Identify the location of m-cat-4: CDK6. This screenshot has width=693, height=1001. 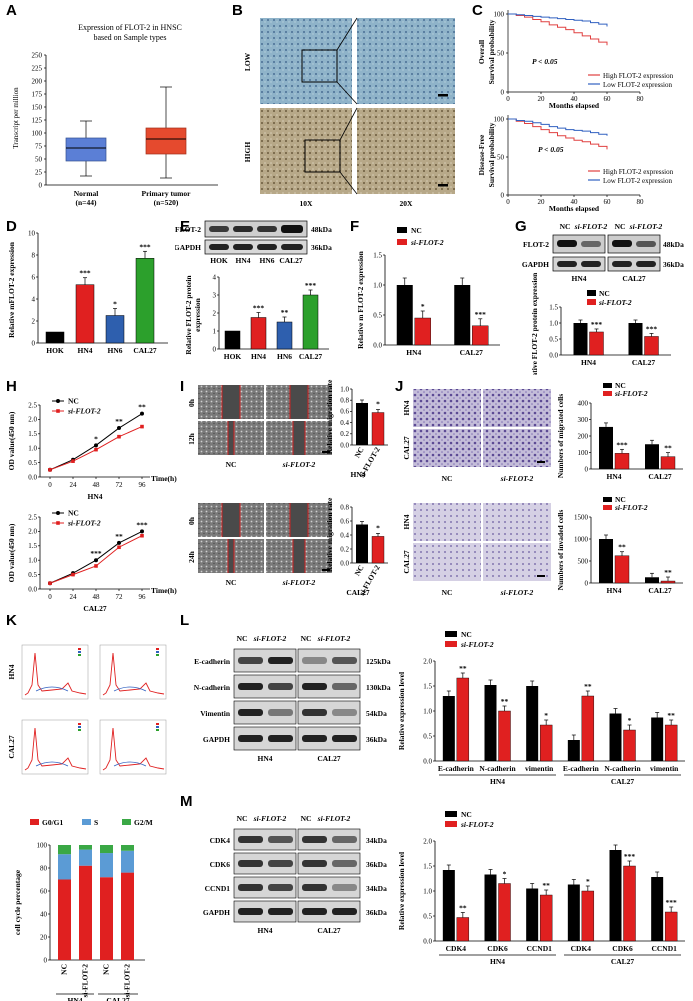
(622, 948).